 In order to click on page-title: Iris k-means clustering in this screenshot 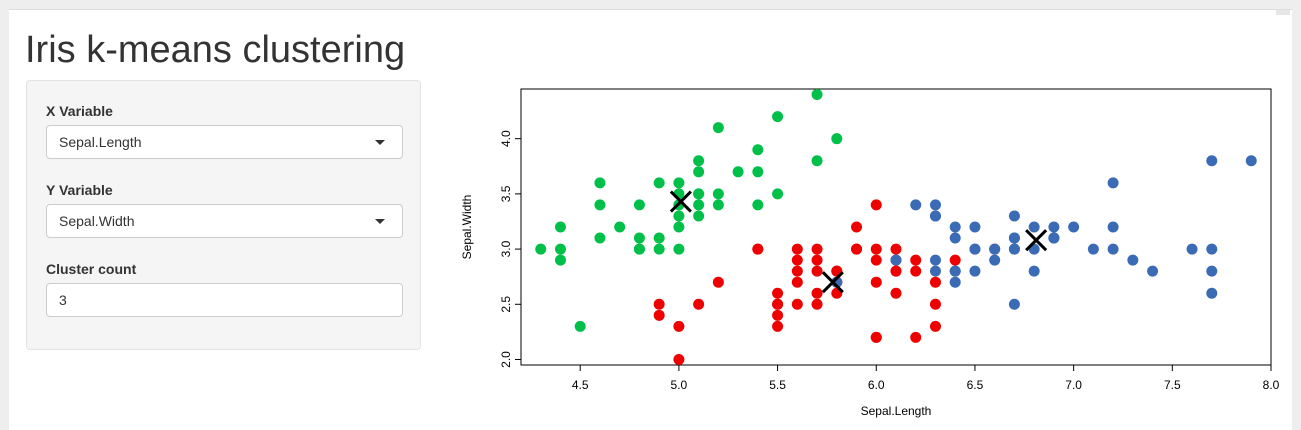, I will do `click(215, 50)`.